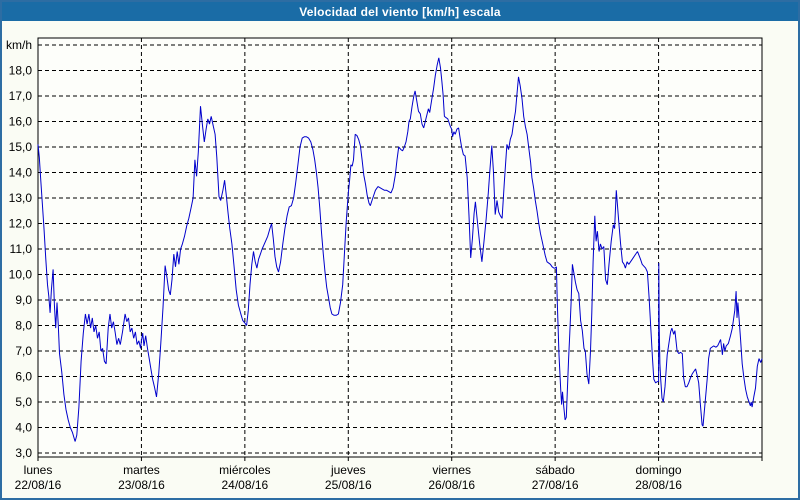 The width and height of the screenshot is (800, 500). What do you see at coordinates (38, 485) in the screenshot?
I see `date-label: 22/08/16` at bounding box center [38, 485].